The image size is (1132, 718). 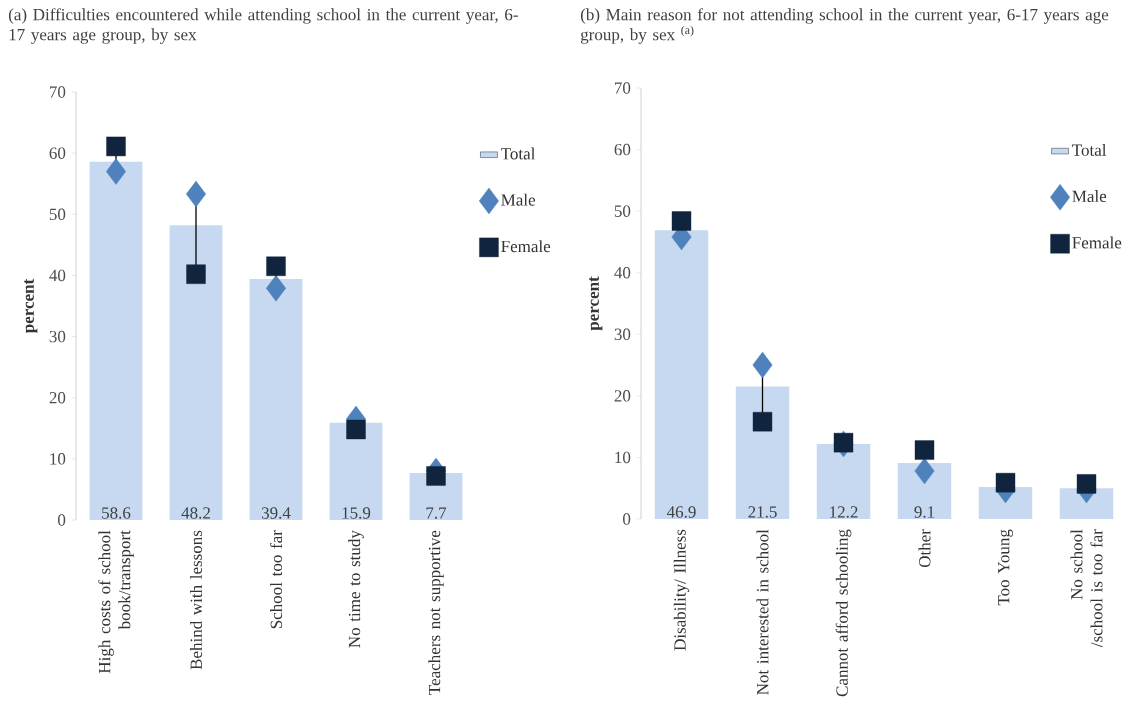 What do you see at coordinates (116, 602) in the screenshot?
I see `x-tick-label: High costs of school book/transport` at bounding box center [116, 602].